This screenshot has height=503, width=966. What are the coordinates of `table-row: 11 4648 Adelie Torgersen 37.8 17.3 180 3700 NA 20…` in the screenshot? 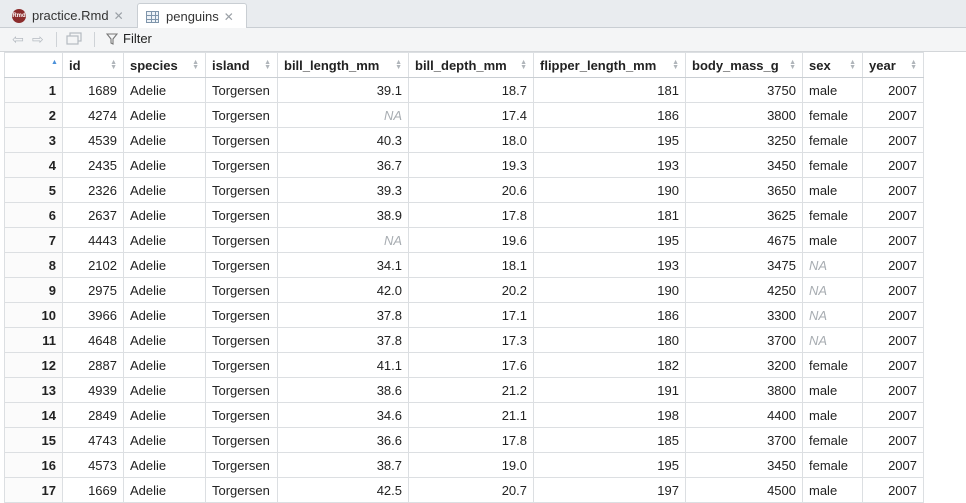 It's located at (464, 340).